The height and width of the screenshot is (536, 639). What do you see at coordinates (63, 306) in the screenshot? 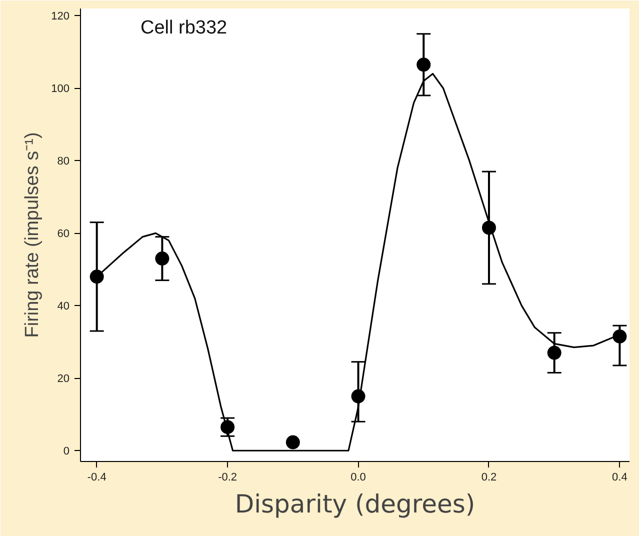
I see `y-tick-label: 40` at bounding box center [63, 306].